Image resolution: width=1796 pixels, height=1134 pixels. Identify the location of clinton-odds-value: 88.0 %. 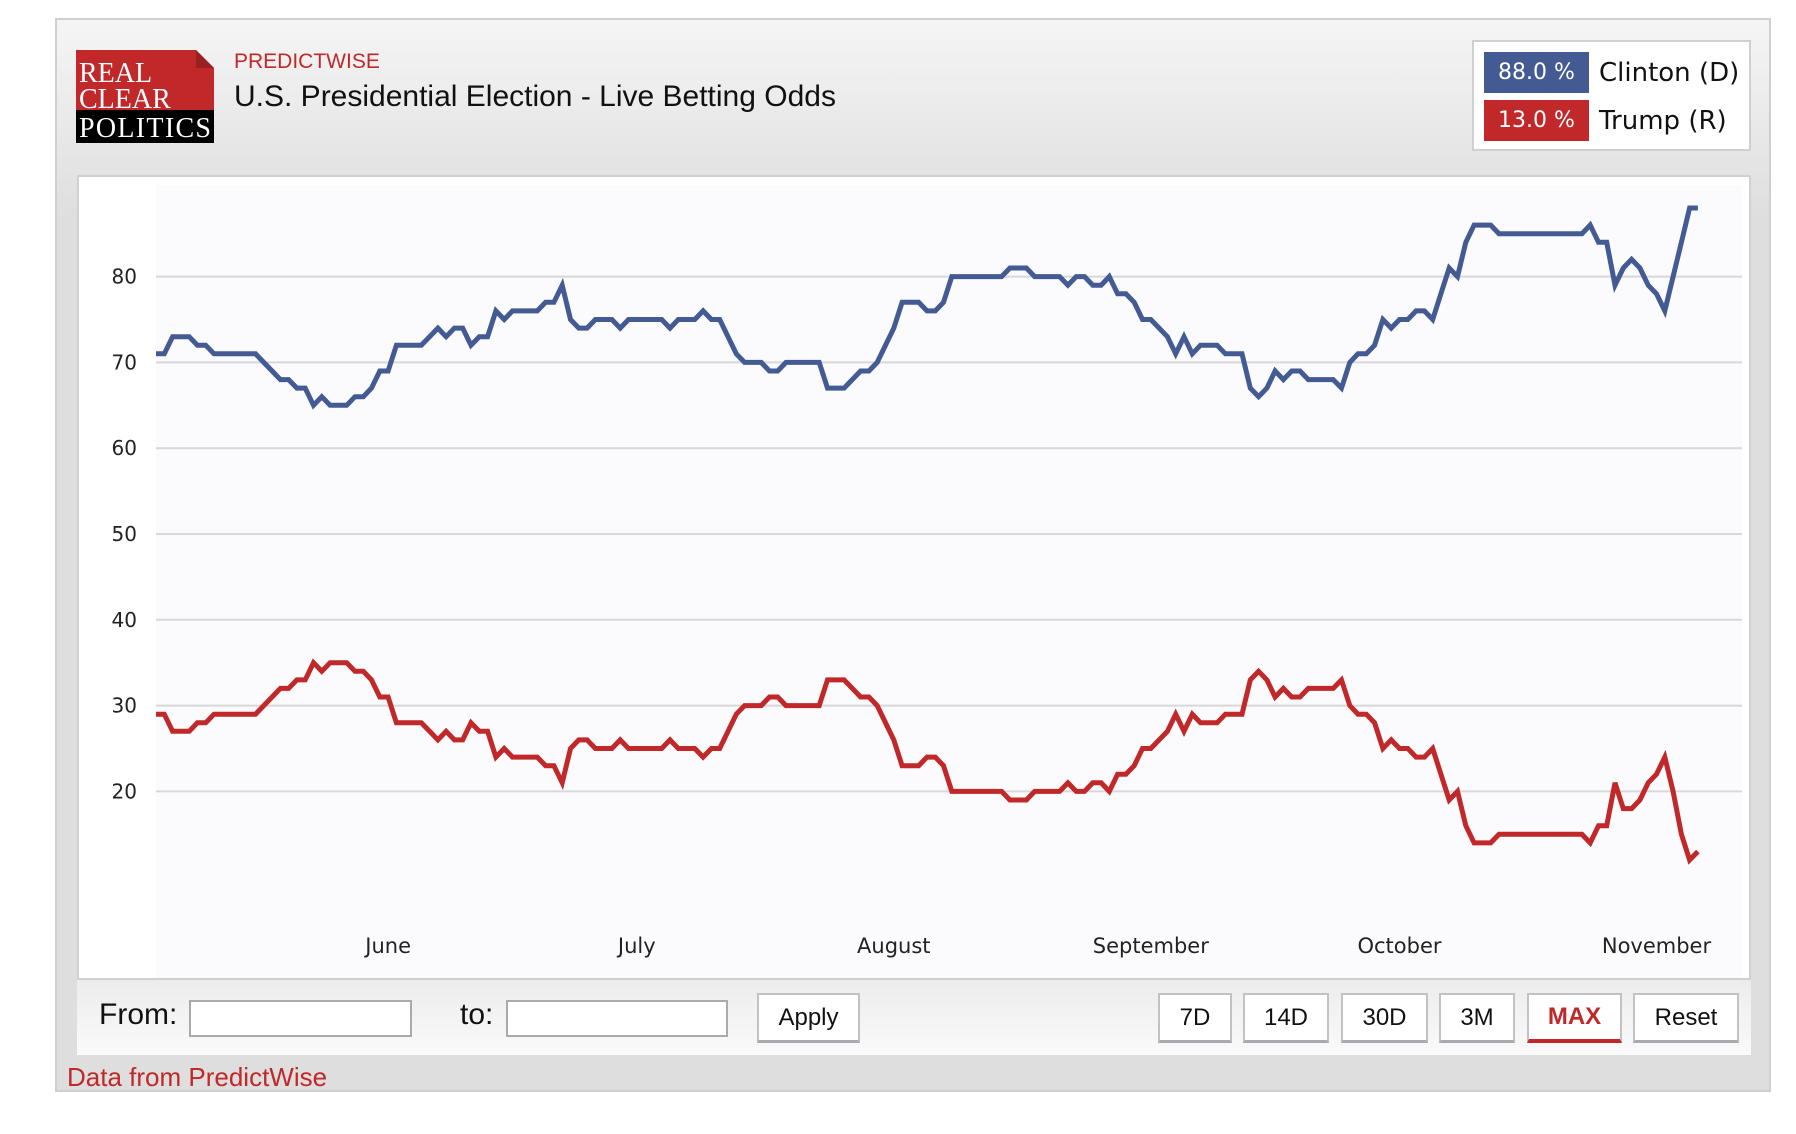
(1536, 72).